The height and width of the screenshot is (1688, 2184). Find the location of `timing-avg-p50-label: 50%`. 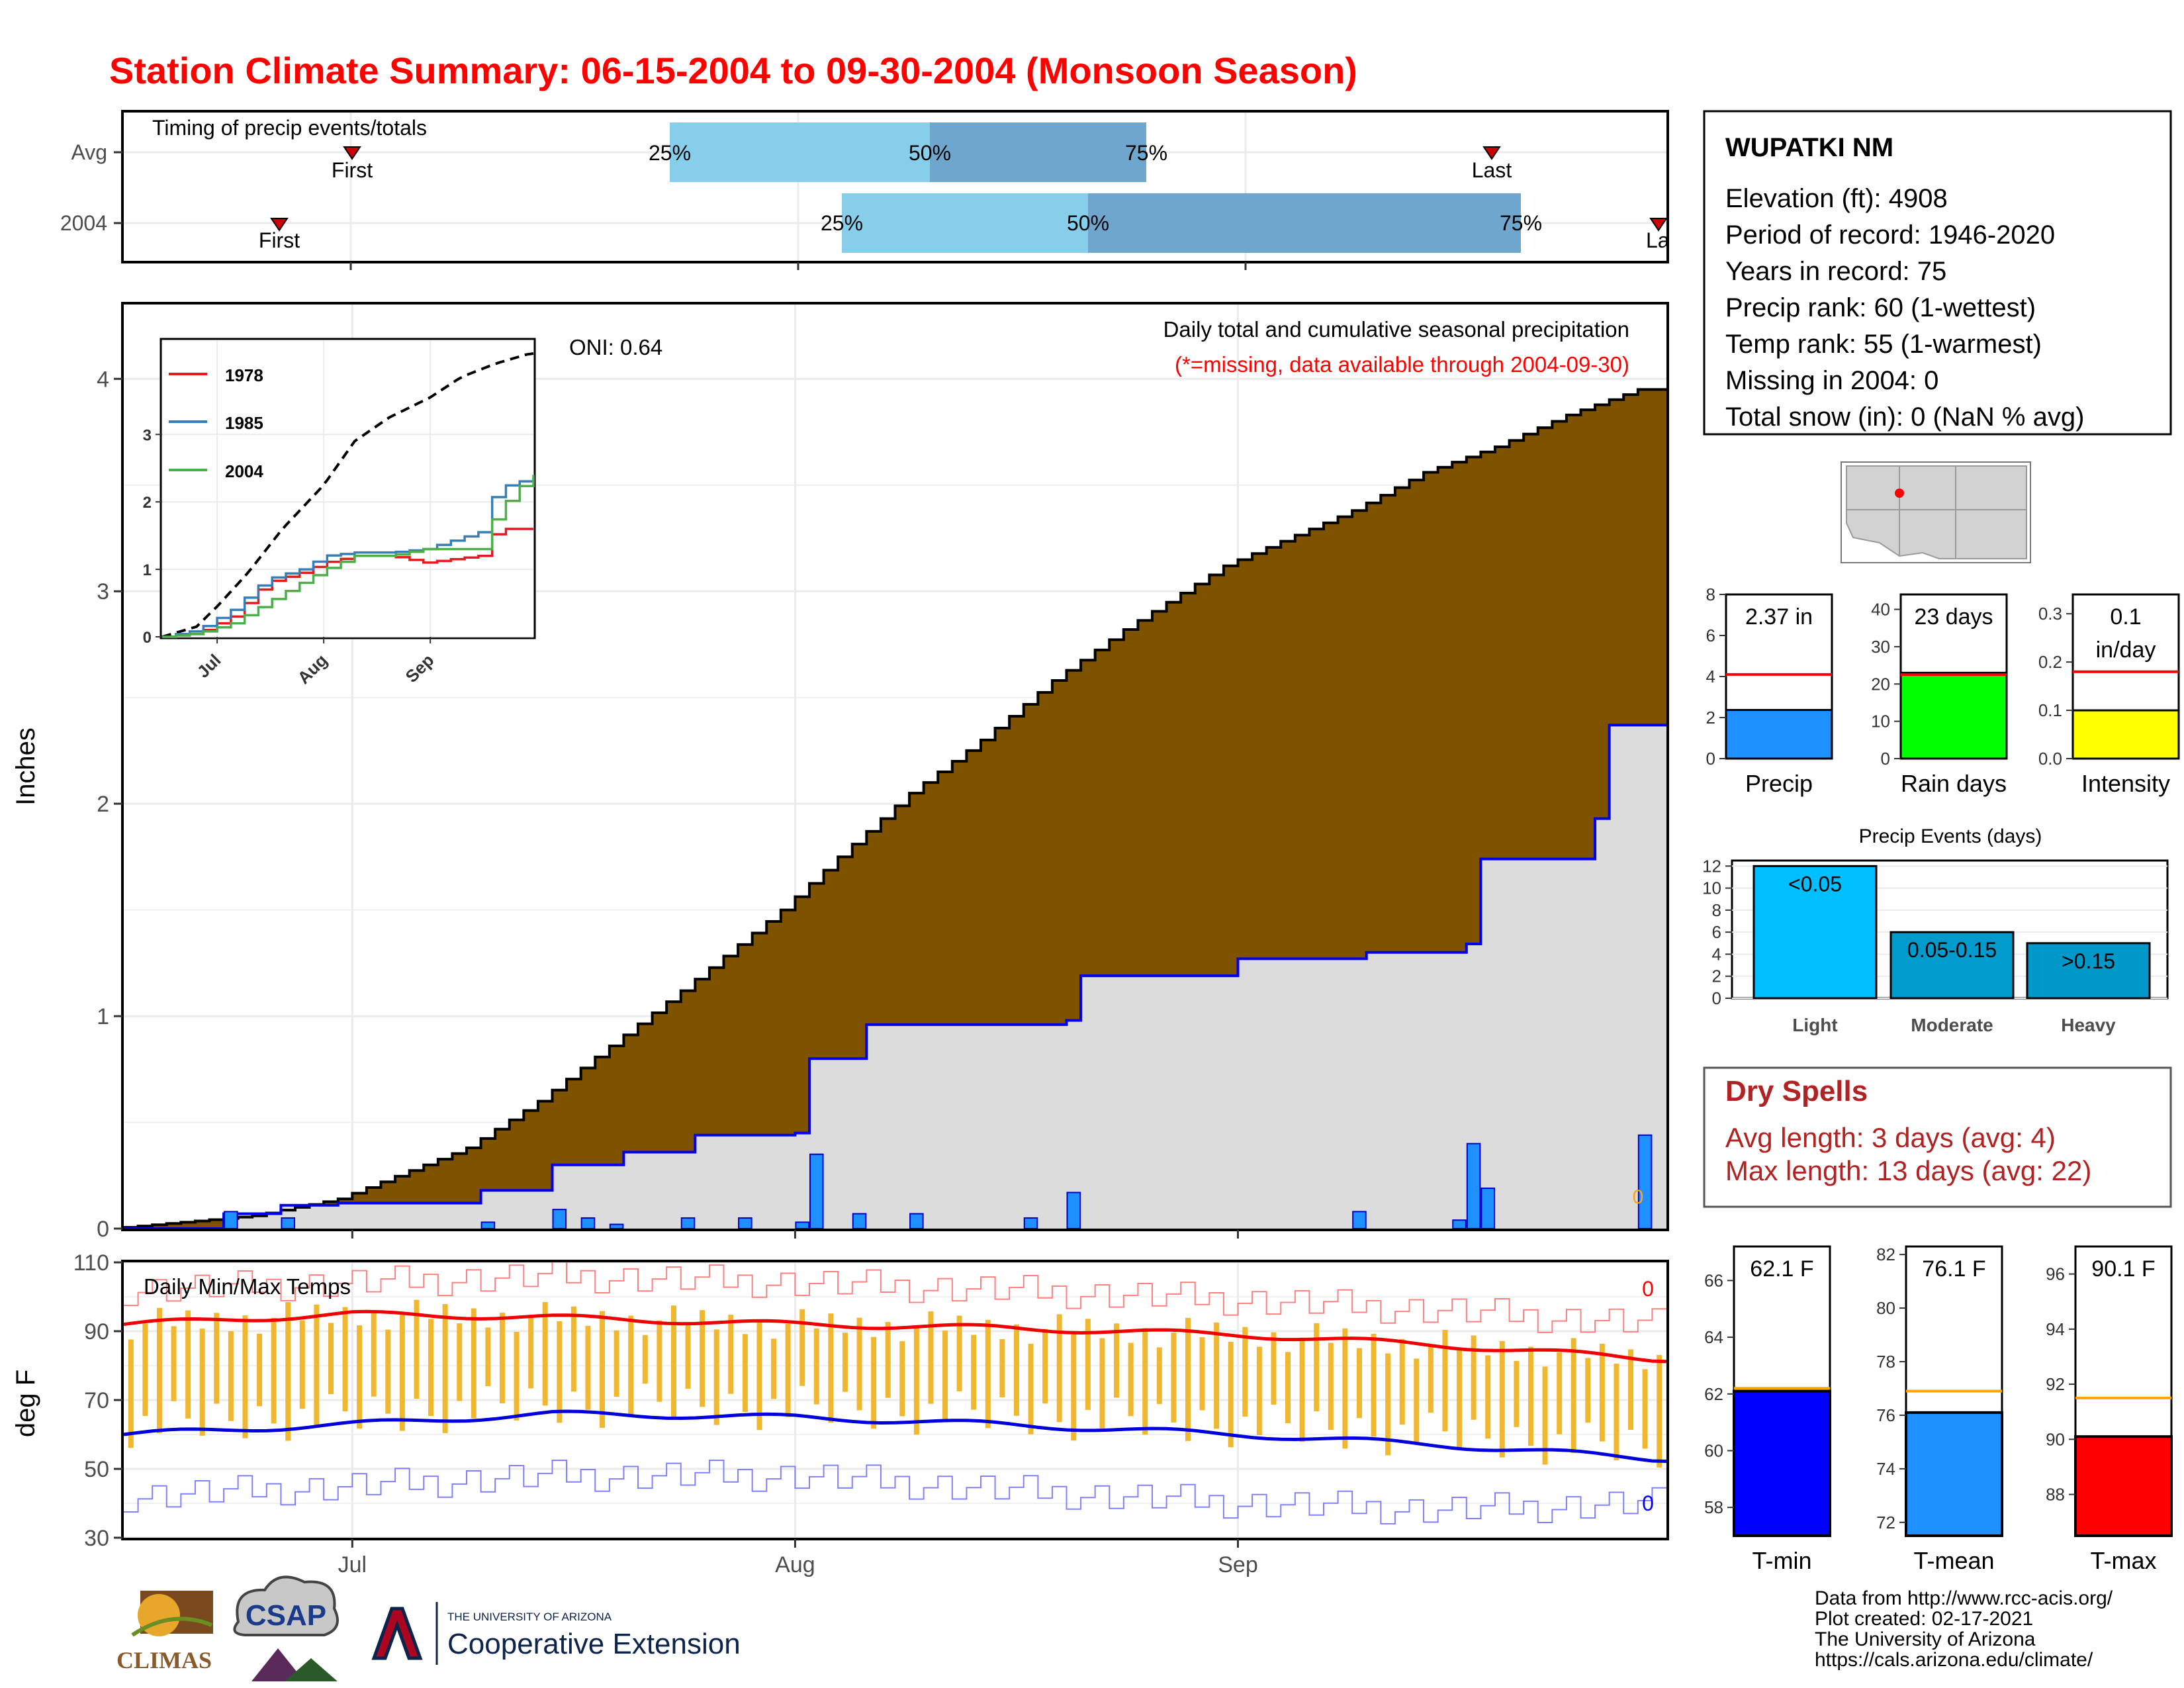

timing-avg-p50-label: 50% is located at coordinates (930, 153).